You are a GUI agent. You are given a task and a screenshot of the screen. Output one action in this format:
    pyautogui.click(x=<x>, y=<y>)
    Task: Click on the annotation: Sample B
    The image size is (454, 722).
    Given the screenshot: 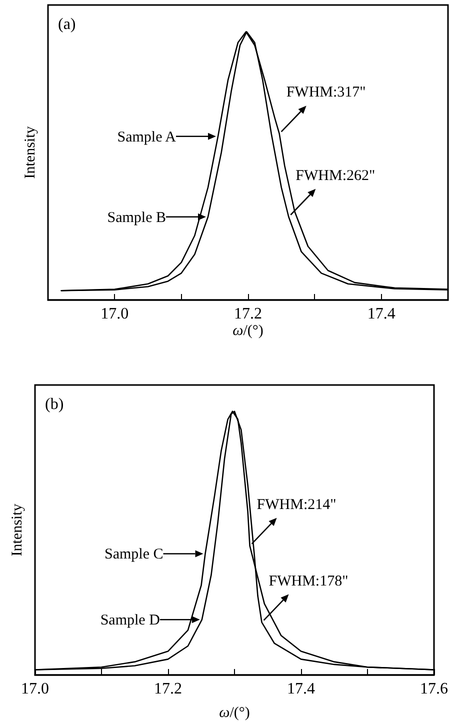 What is the action you would take?
    pyautogui.click(x=136, y=218)
    